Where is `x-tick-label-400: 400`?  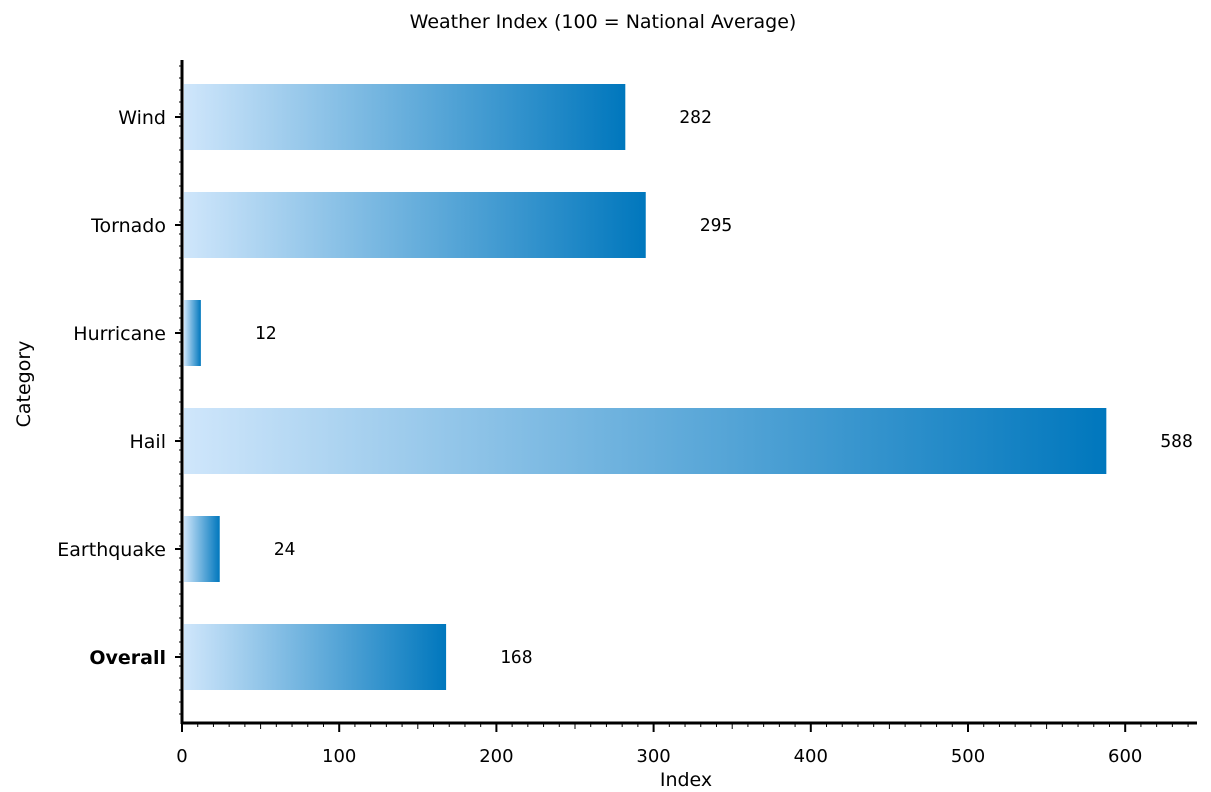 x-tick-label-400: 400 is located at coordinates (811, 756).